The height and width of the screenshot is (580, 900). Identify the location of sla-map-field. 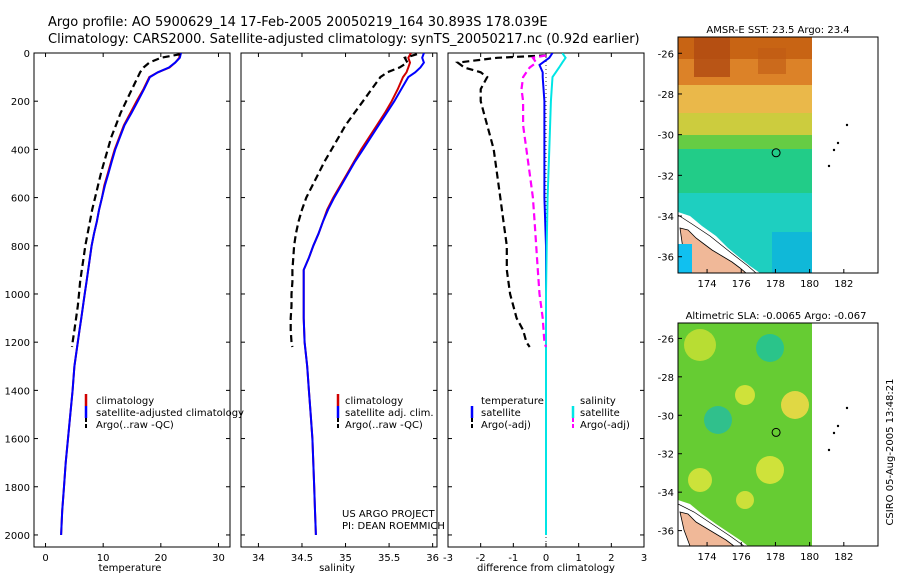
(778, 434).